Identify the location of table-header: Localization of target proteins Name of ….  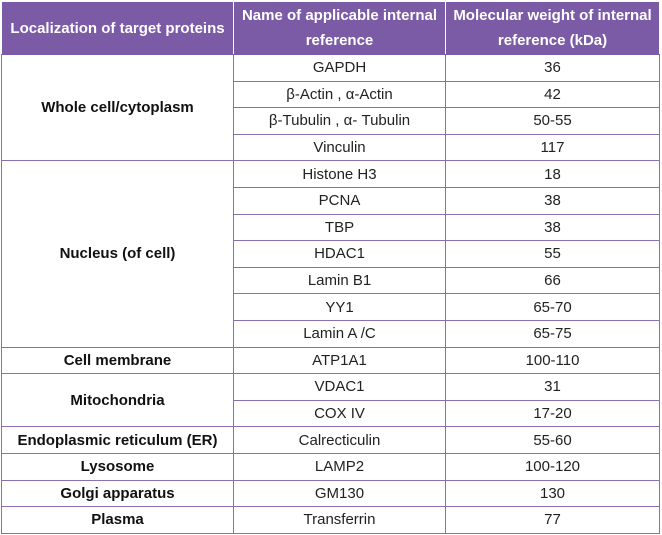
(330, 28).